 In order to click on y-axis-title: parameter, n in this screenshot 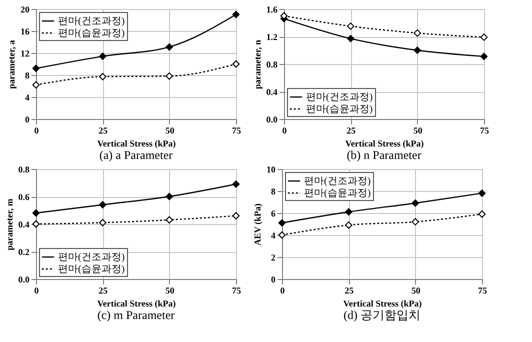, I will do `click(257, 65)`.